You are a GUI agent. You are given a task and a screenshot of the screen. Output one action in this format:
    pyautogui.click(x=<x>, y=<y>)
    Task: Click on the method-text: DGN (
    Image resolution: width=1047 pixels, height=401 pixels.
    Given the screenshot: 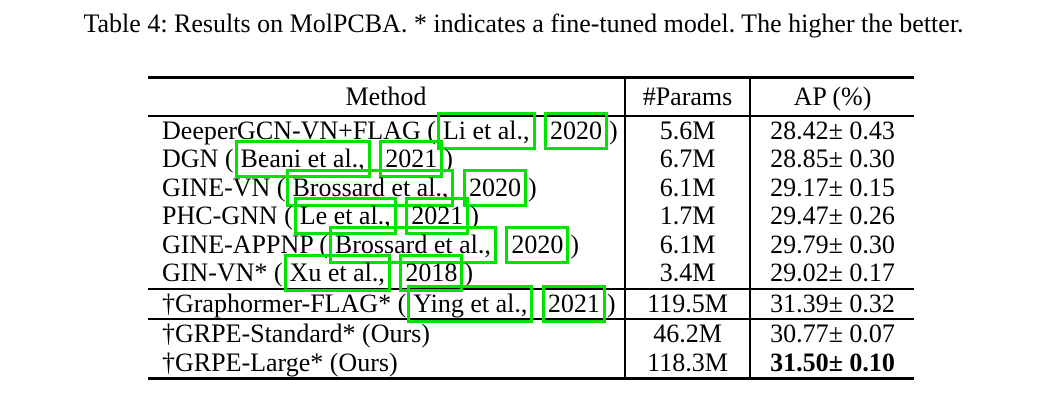 What is the action you would take?
    pyautogui.click(x=198, y=158)
    